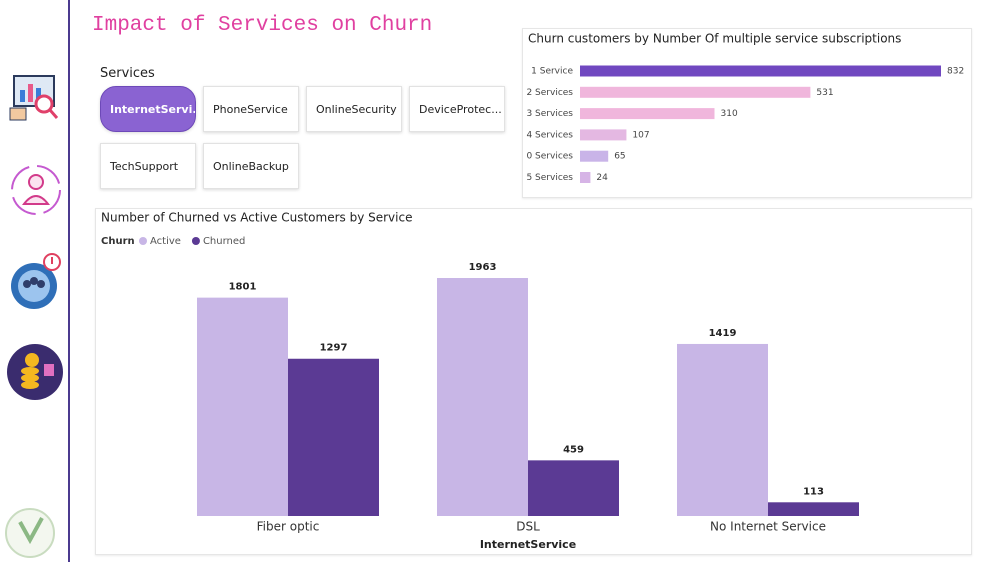 Image resolution: width=1000 pixels, height=566 pixels. I want to click on sidebar-icons, so click(34, 316).